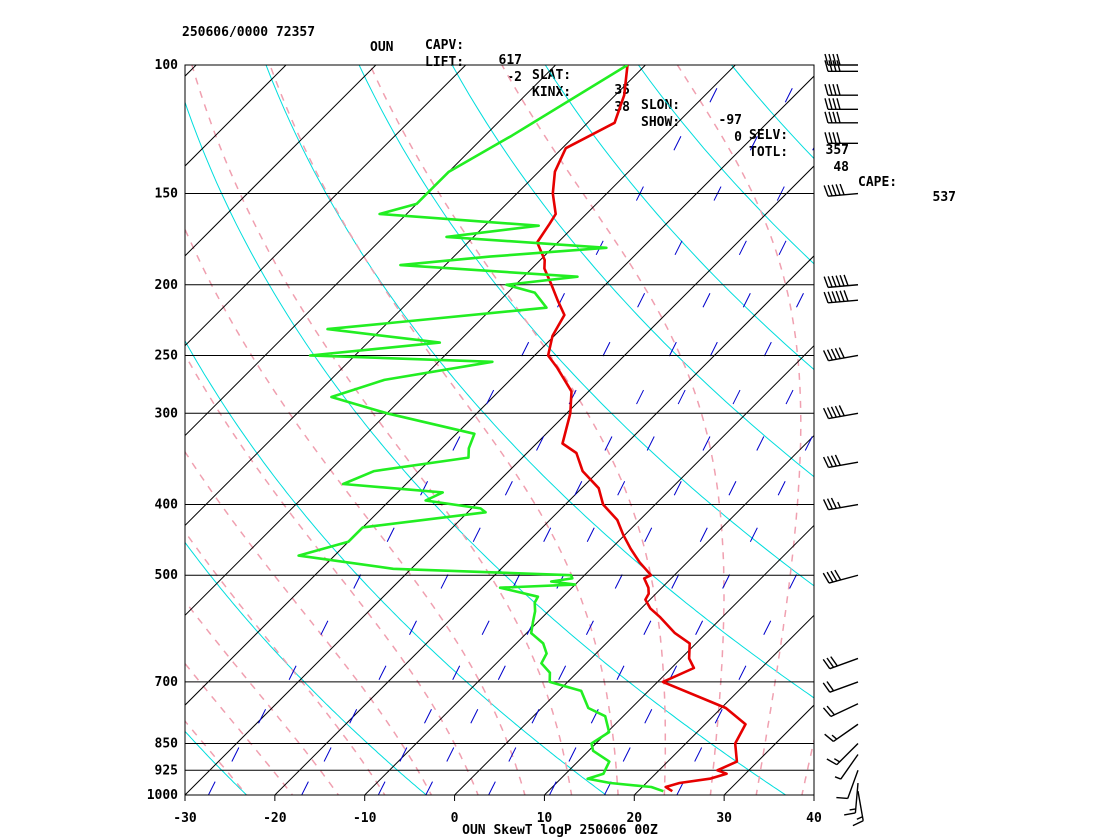 The image size is (1120, 840). I want to click on cape-value: 537, so click(944, 197).